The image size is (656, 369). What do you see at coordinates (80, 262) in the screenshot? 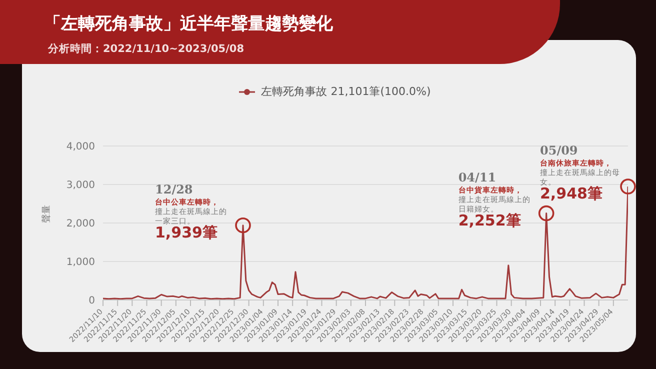
I see `y-tick-label: 1,000` at bounding box center [80, 262].